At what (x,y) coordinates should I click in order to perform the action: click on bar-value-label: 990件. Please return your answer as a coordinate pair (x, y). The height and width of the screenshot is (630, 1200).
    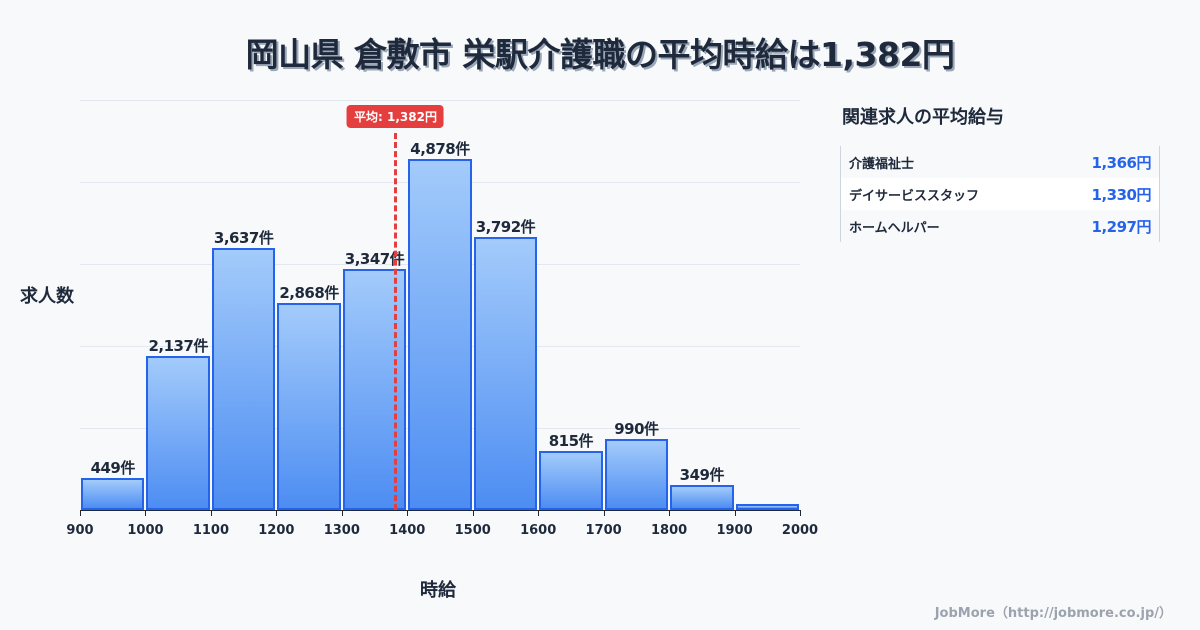
    Looking at the image, I should click on (636, 428).